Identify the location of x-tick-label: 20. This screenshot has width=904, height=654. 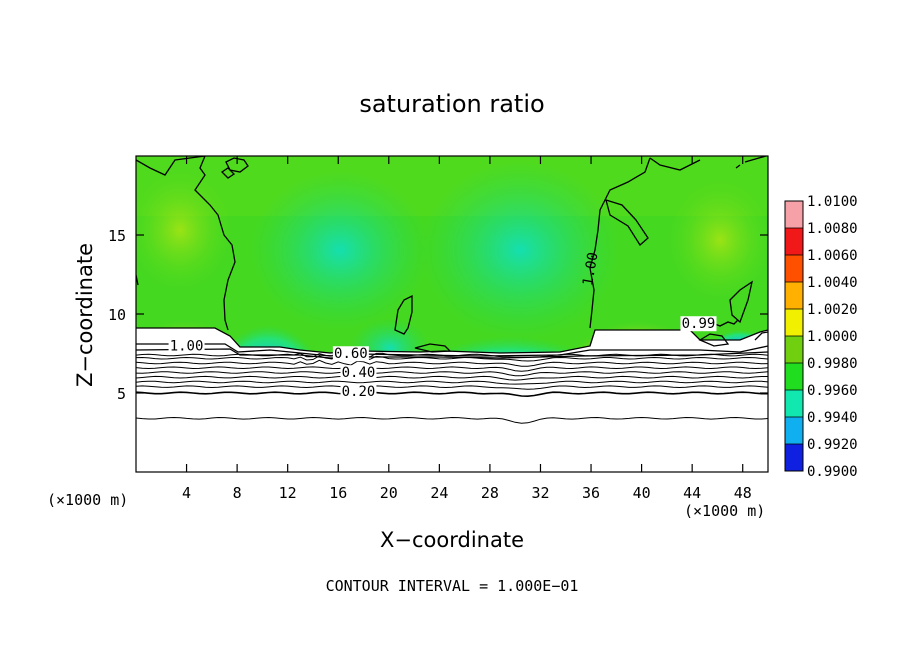
(389, 493).